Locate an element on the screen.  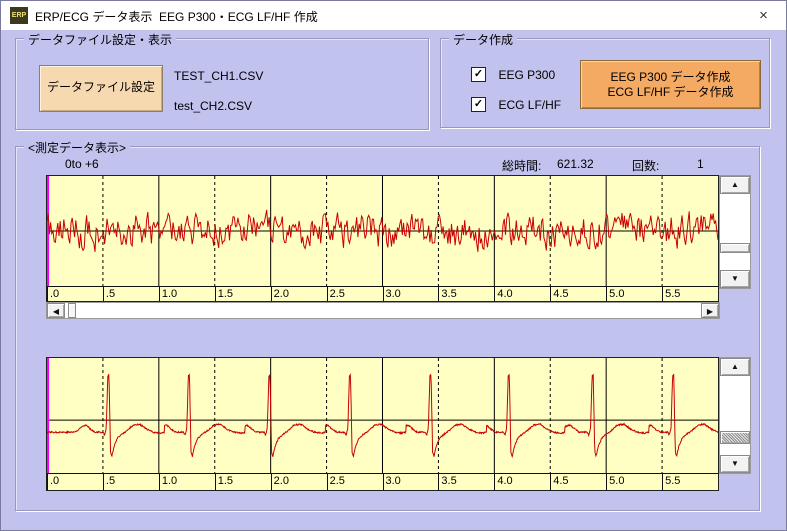
eeg-waveform is located at coordinates (382, 230).